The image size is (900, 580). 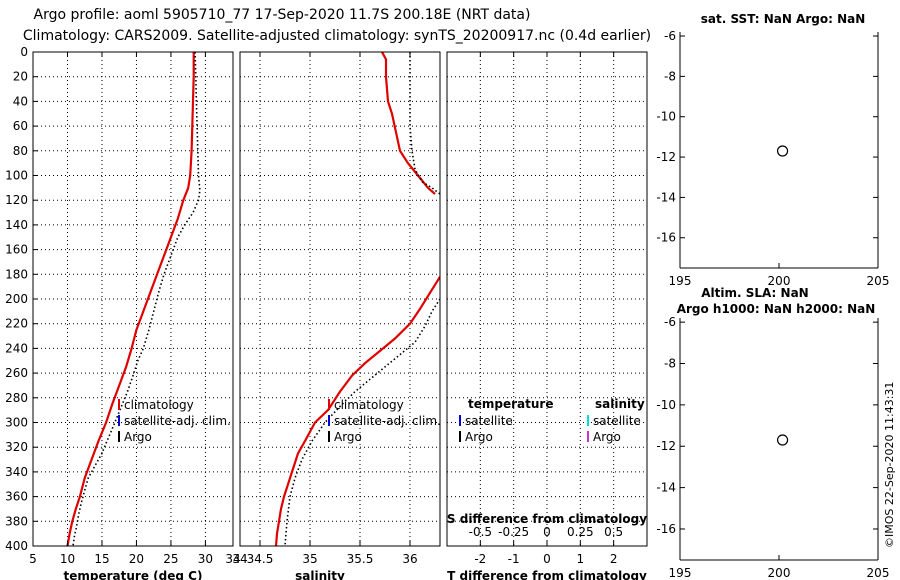 I want to click on sla-ytick-label: -6, so click(x=670, y=322).